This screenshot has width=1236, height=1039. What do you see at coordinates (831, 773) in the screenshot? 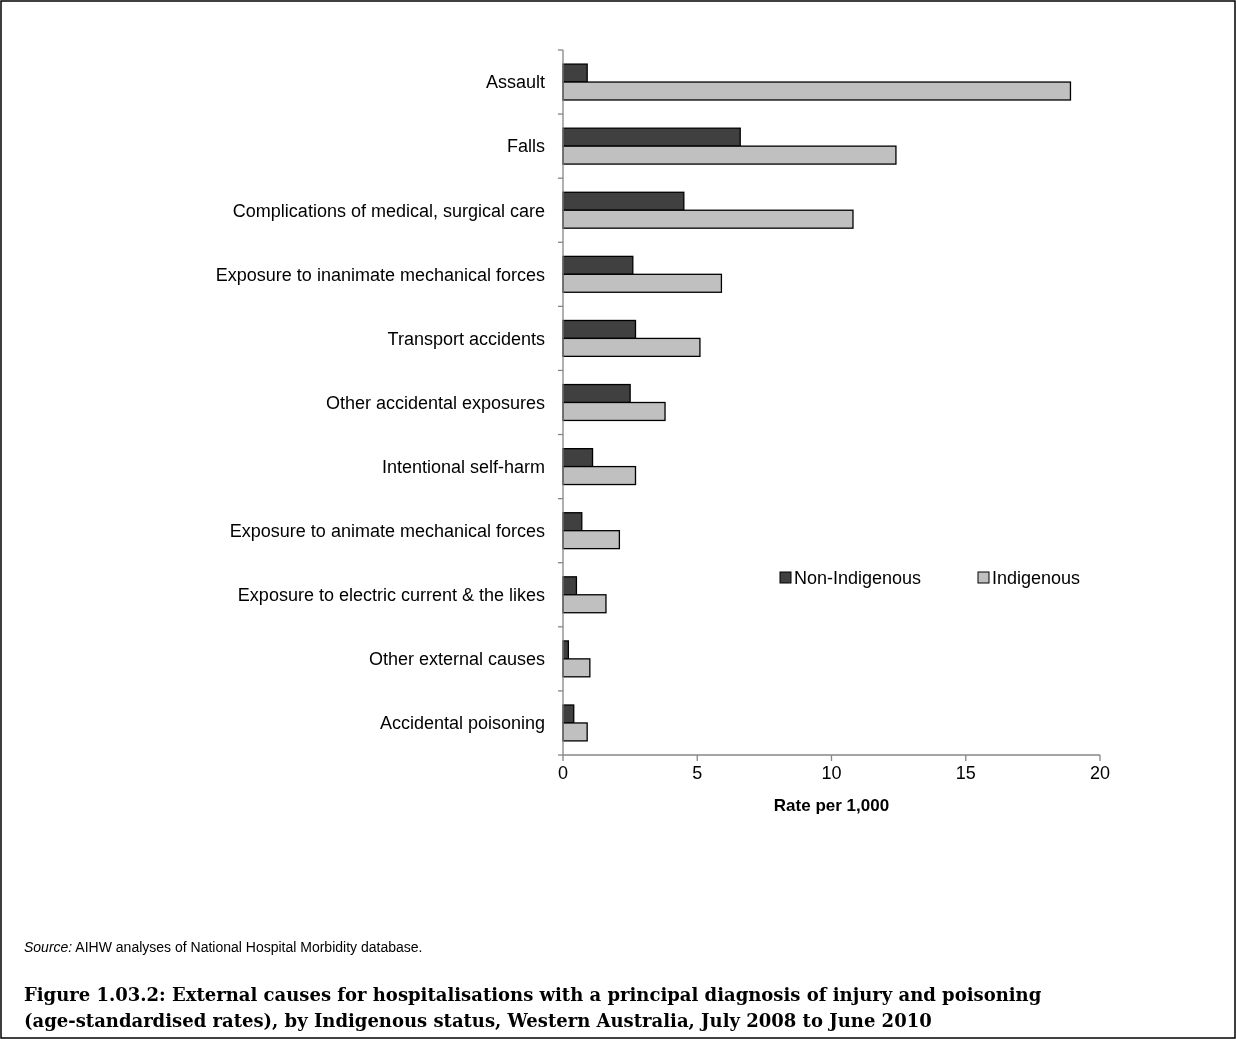
I see `x-tick-label: 10` at bounding box center [831, 773].